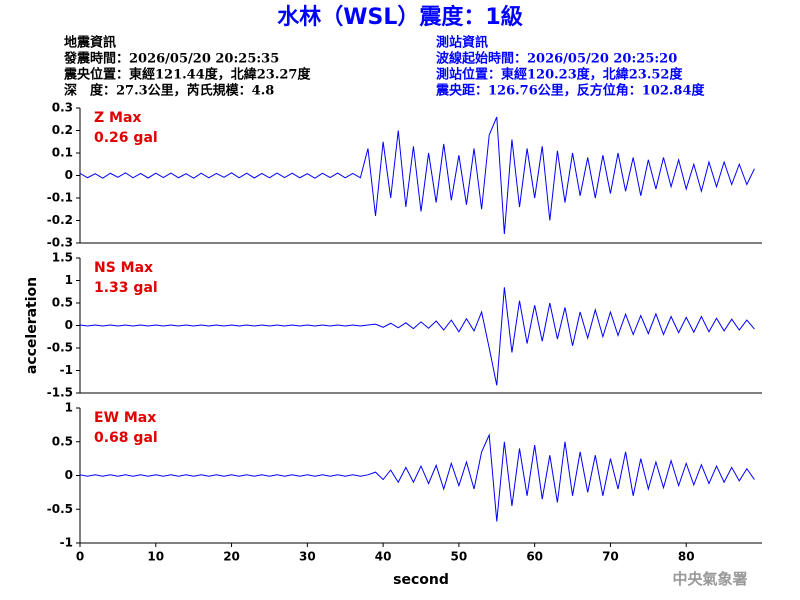 The image size is (800, 600). What do you see at coordinates (90, 43) in the screenshot?
I see `event-info: 地震資訊` at bounding box center [90, 43].